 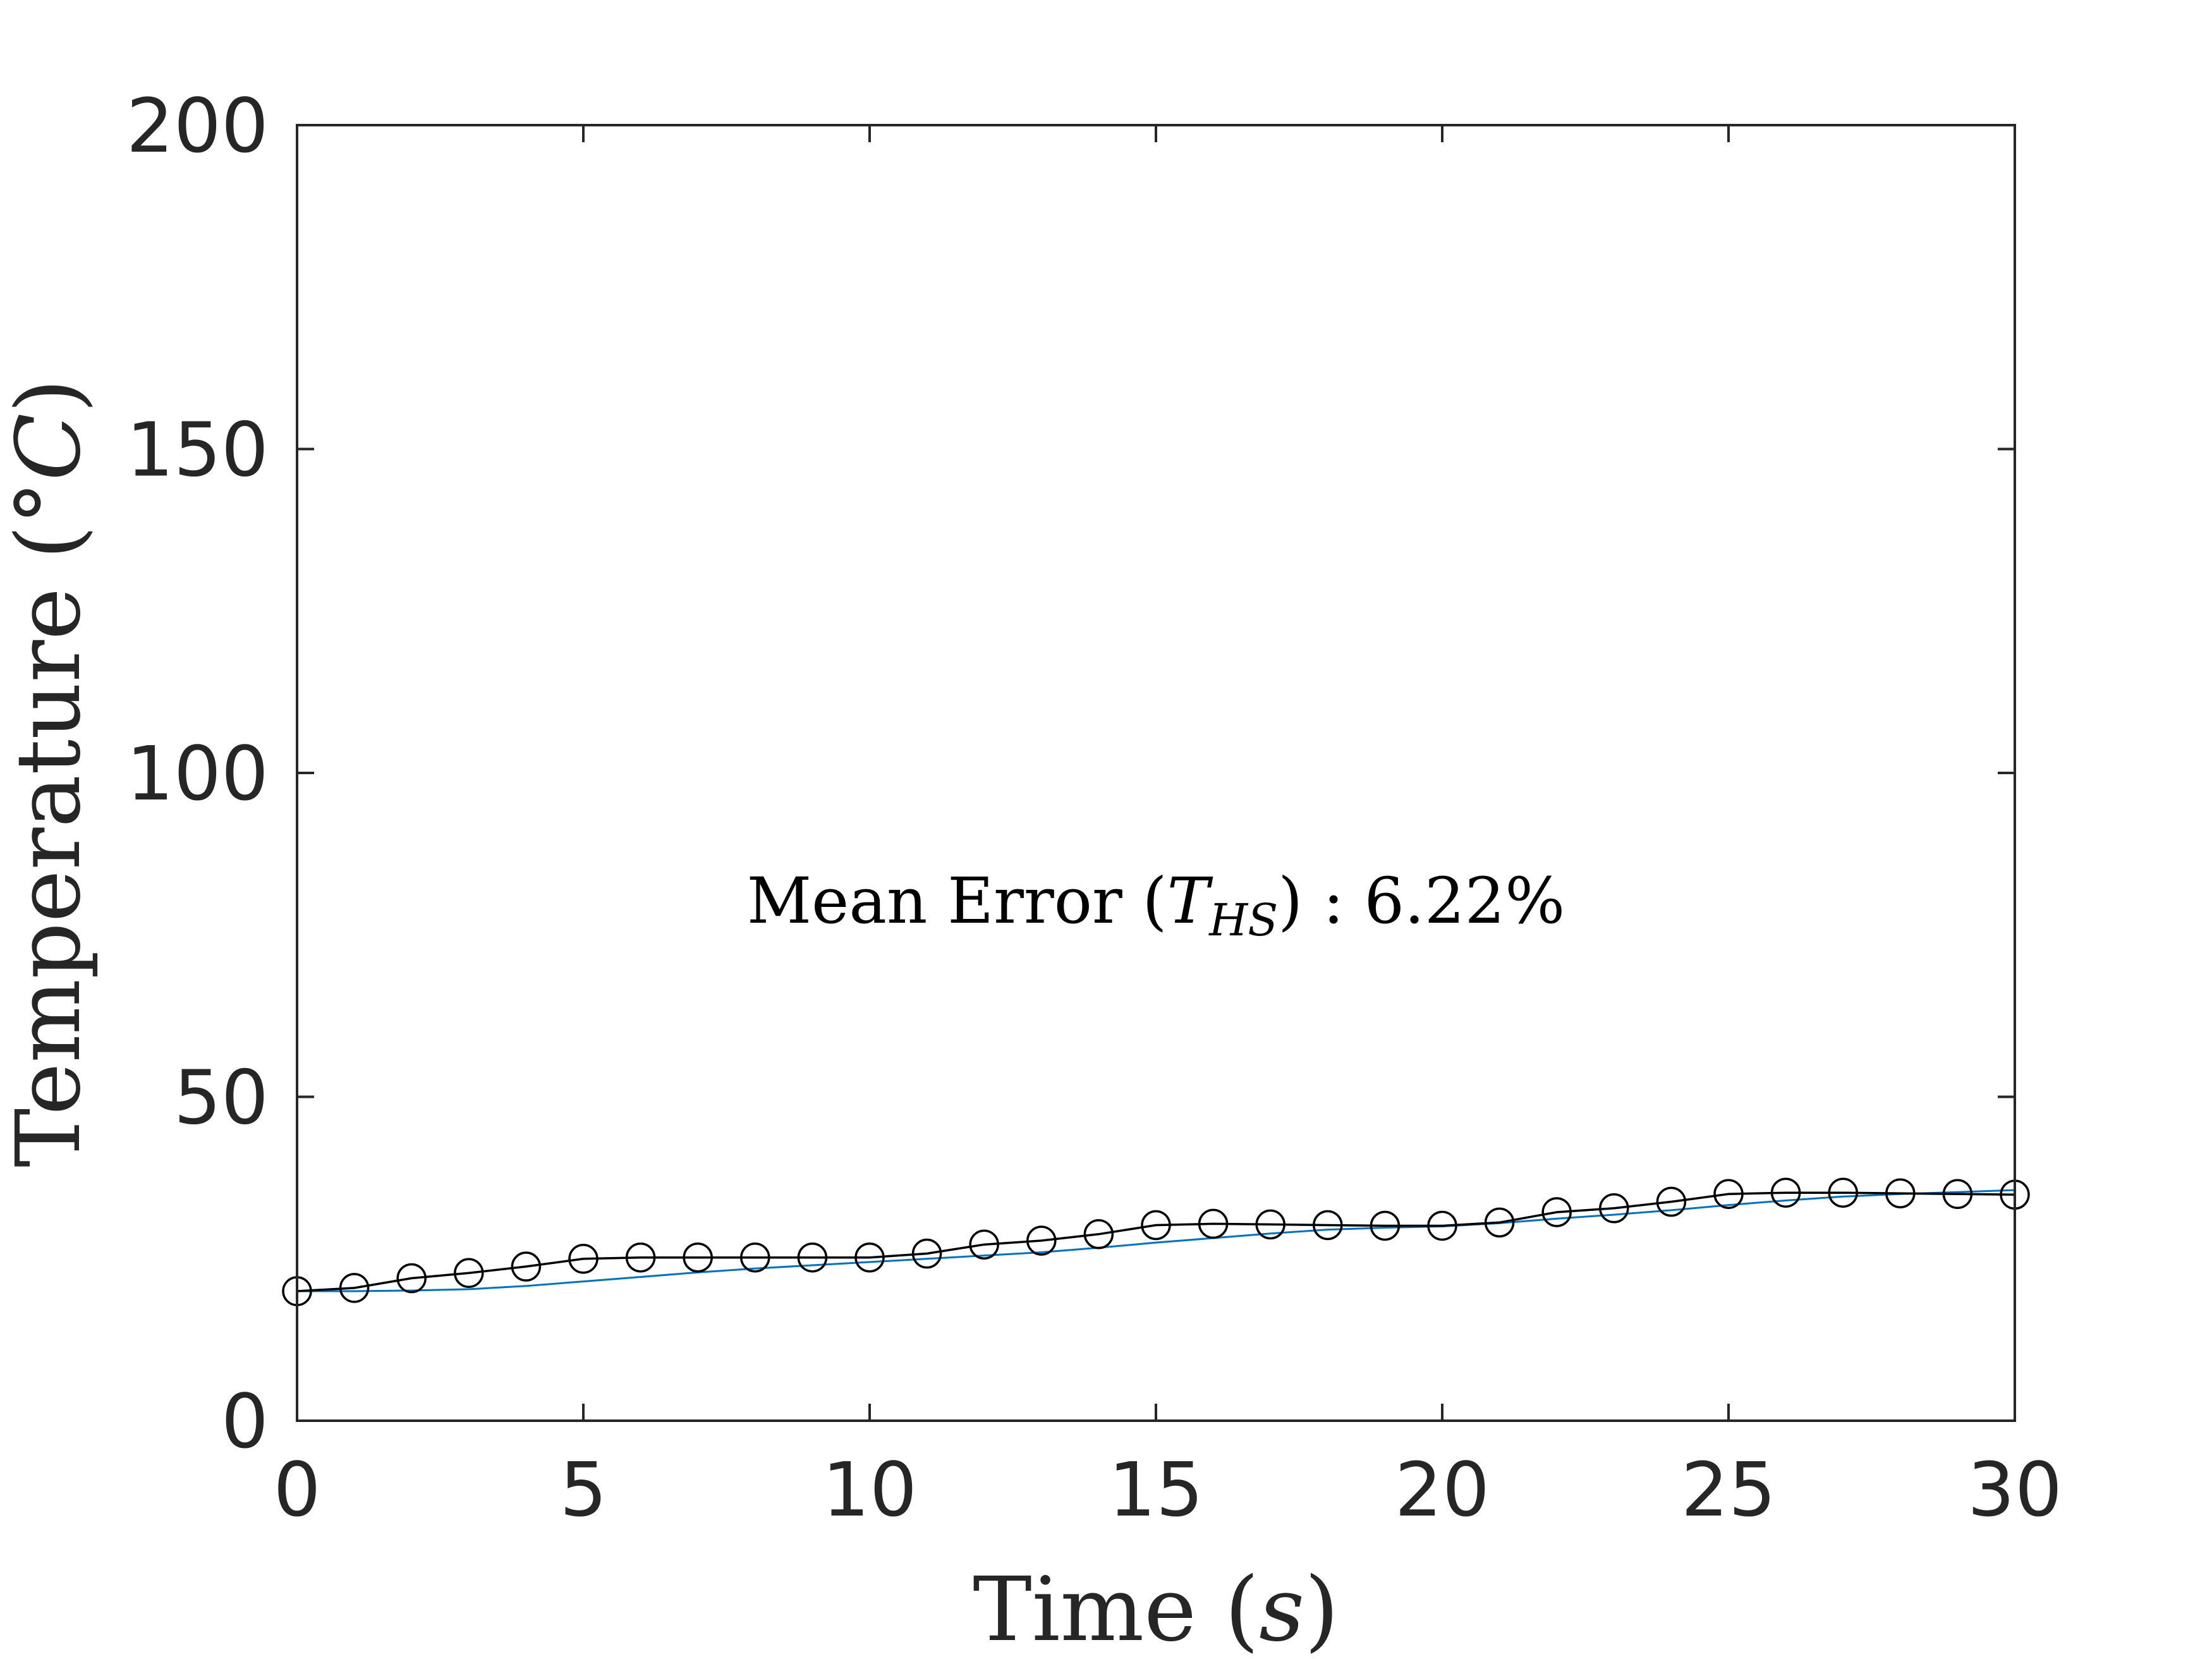 I want to click on x-tick-labels: 0 5 10 15 20 25 30, so click(x=1167, y=1489).